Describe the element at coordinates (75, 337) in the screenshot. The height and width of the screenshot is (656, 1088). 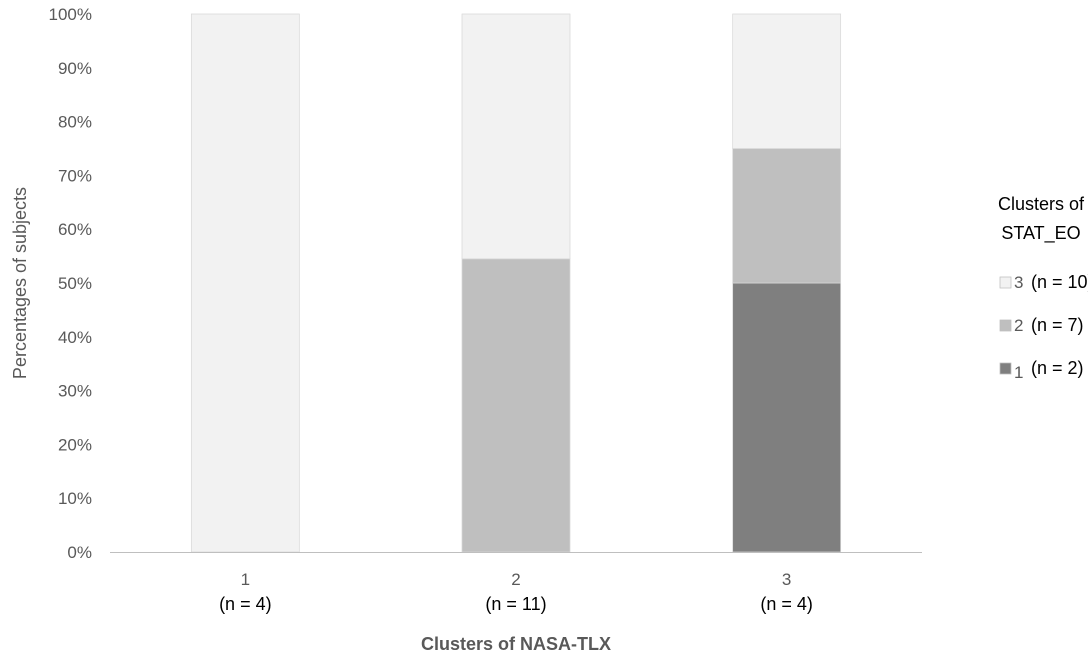
I see `y-tick-label: 40%` at that location.